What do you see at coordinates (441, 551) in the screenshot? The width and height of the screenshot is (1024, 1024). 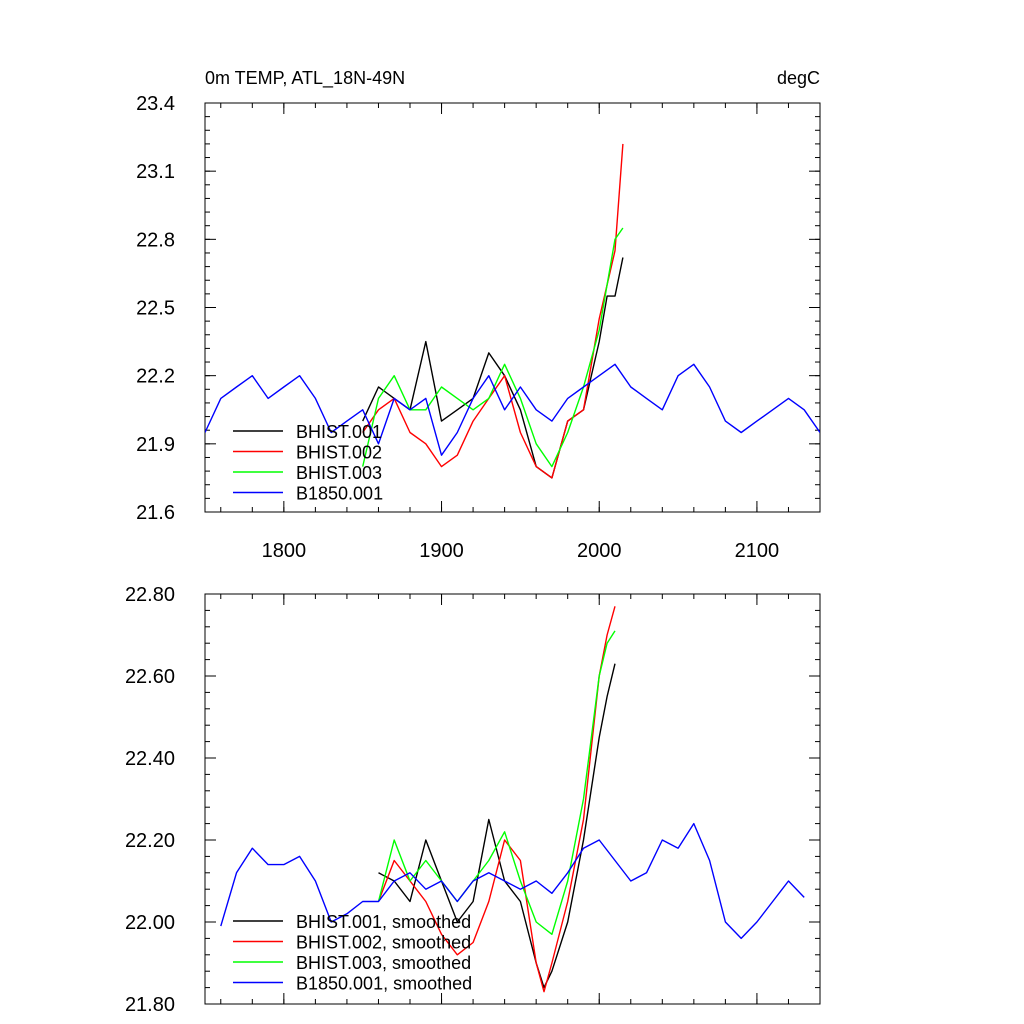 I see `x-tick-label: 1900` at bounding box center [441, 551].